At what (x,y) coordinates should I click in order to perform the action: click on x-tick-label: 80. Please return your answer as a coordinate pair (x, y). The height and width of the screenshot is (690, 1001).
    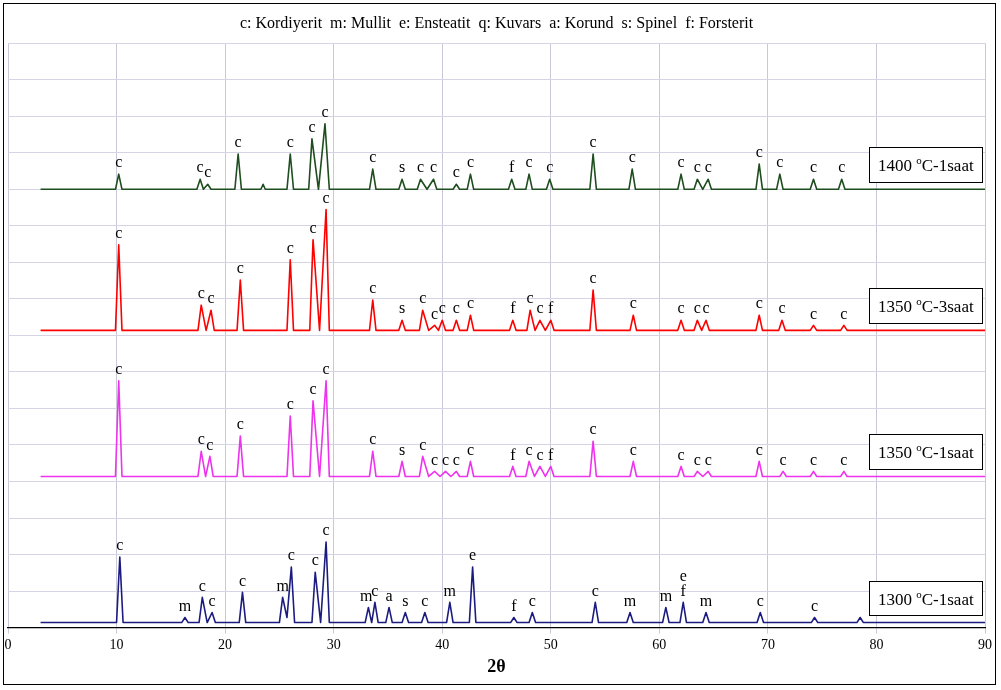
    Looking at the image, I should click on (876, 644).